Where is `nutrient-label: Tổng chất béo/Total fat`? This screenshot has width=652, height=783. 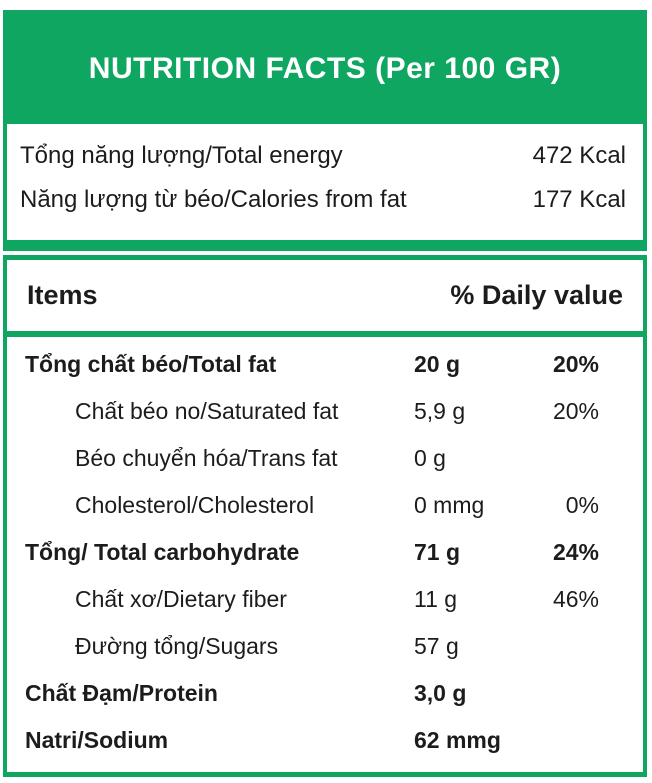 nutrient-label: Tổng chất béo/Total fat is located at coordinates (151, 364).